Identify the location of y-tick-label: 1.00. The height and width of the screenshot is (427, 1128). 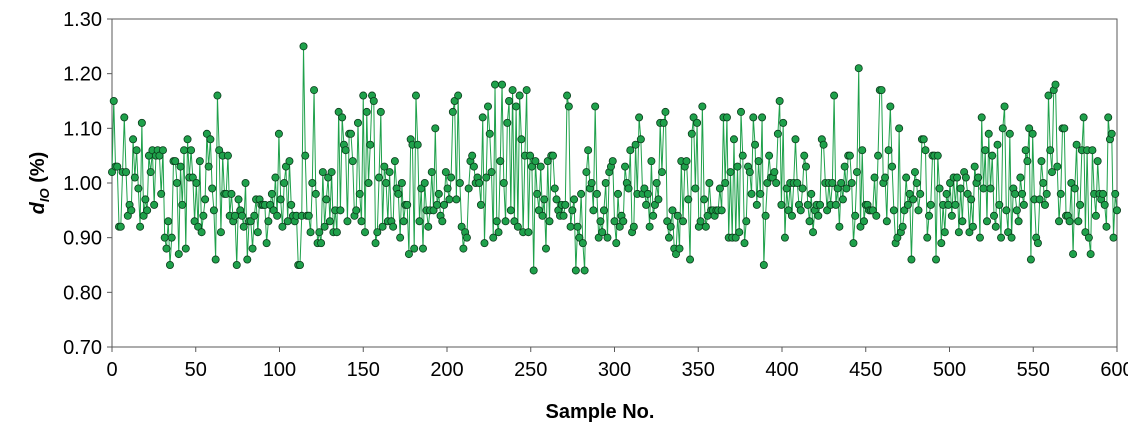
(82, 184).